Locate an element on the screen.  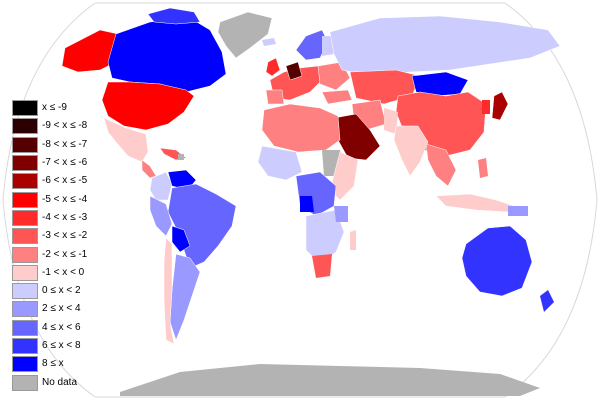
legend-label: -9 < x ≤ -8 is located at coordinates (65, 126).